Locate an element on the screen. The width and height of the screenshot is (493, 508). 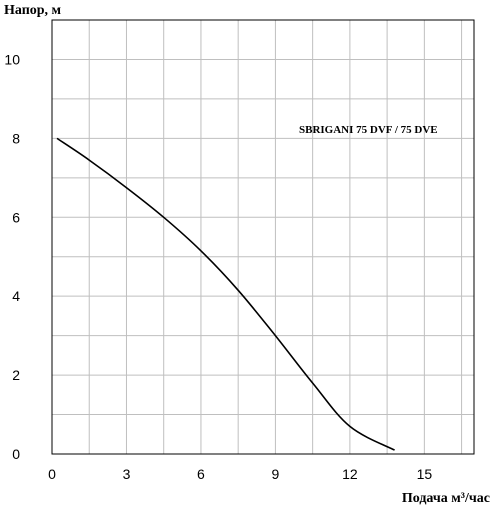
y-axis-title: Напор, м is located at coordinates (33, 10).